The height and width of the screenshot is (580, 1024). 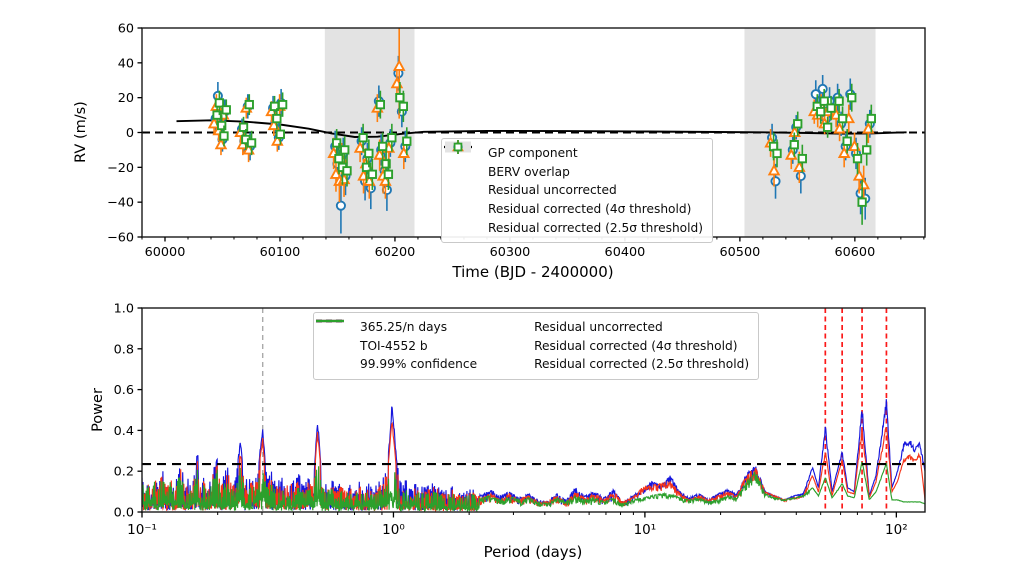 What do you see at coordinates (510, 252) in the screenshot?
I see `svg-text: 60300` at bounding box center [510, 252].